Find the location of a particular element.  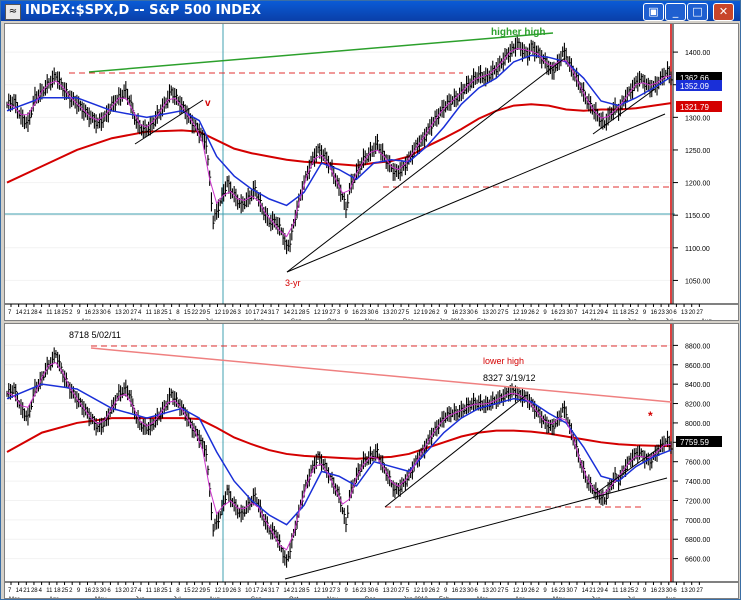

x-day-label: 22 is located at coordinates (195, 313).